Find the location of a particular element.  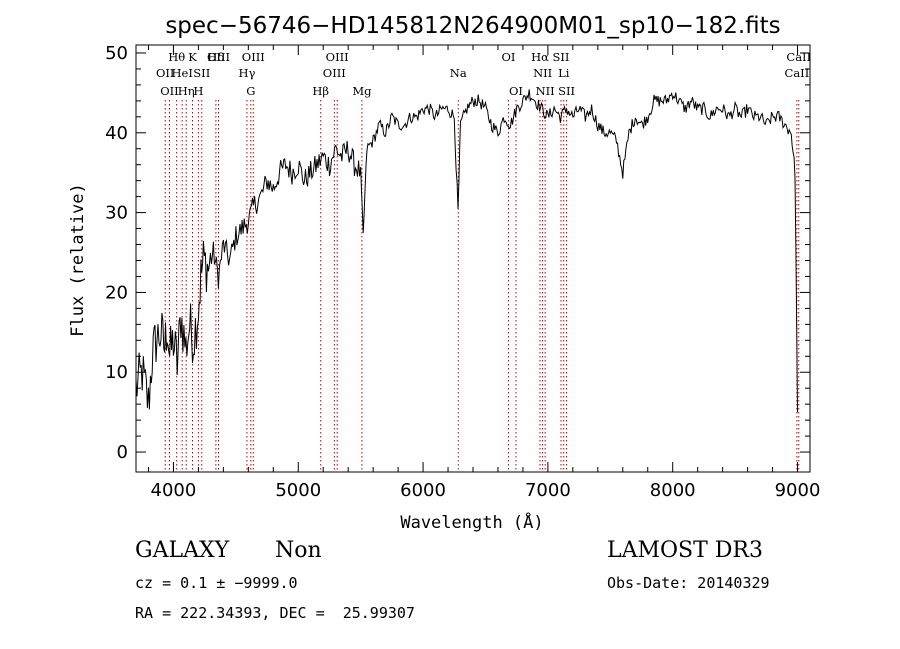

marker-label-9: OIII is located at coordinates (218, 57).